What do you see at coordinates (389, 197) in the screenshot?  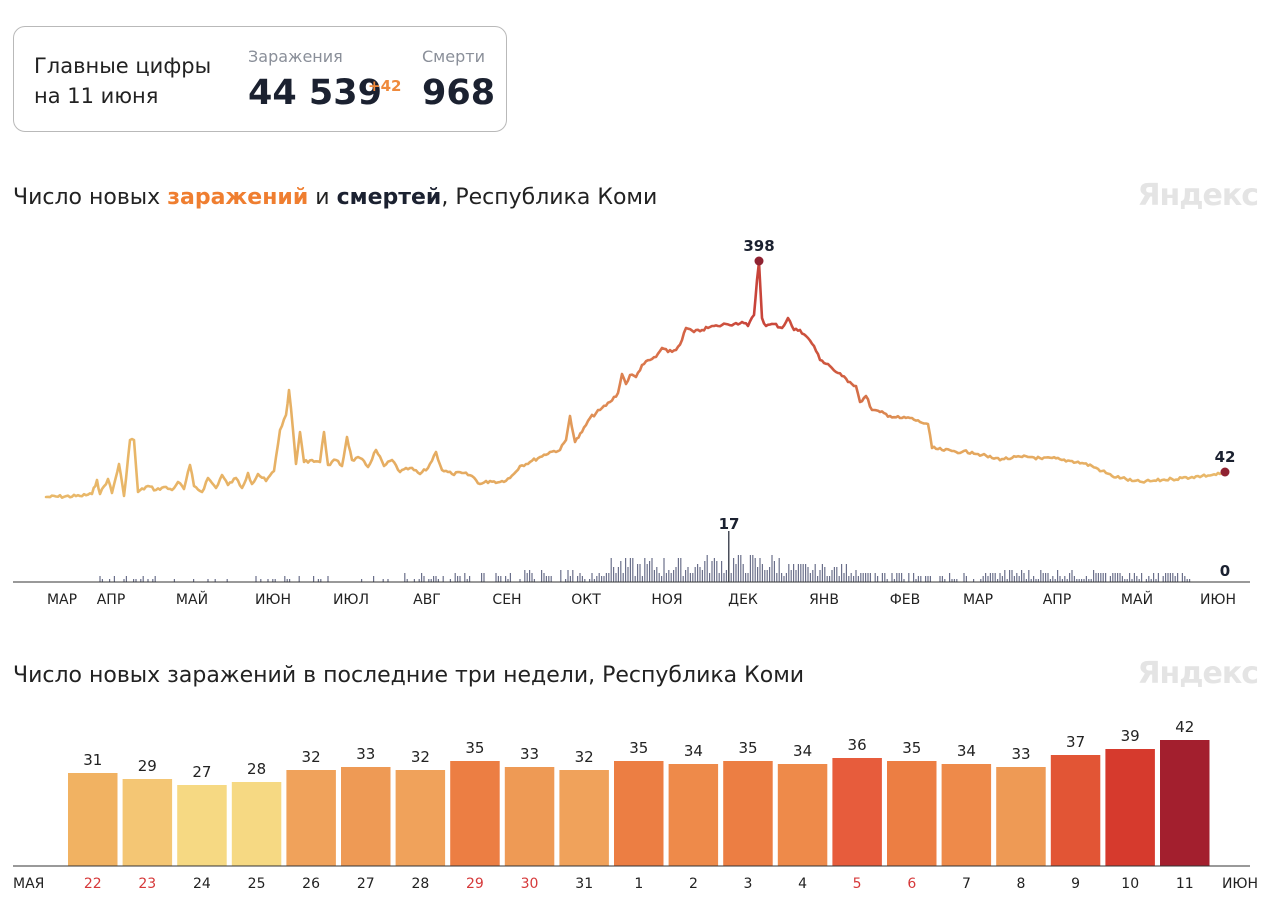 I see `chart1-title-deaths: смертей` at bounding box center [389, 197].